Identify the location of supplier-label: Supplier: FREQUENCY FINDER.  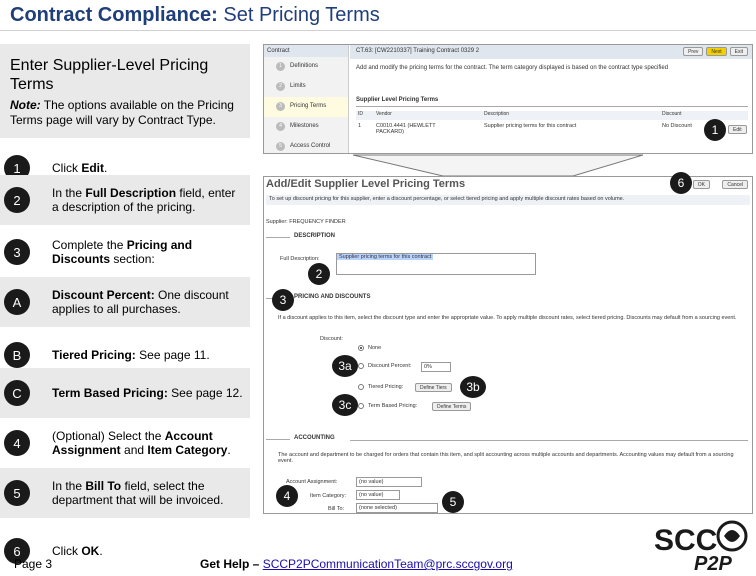
(306, 222).